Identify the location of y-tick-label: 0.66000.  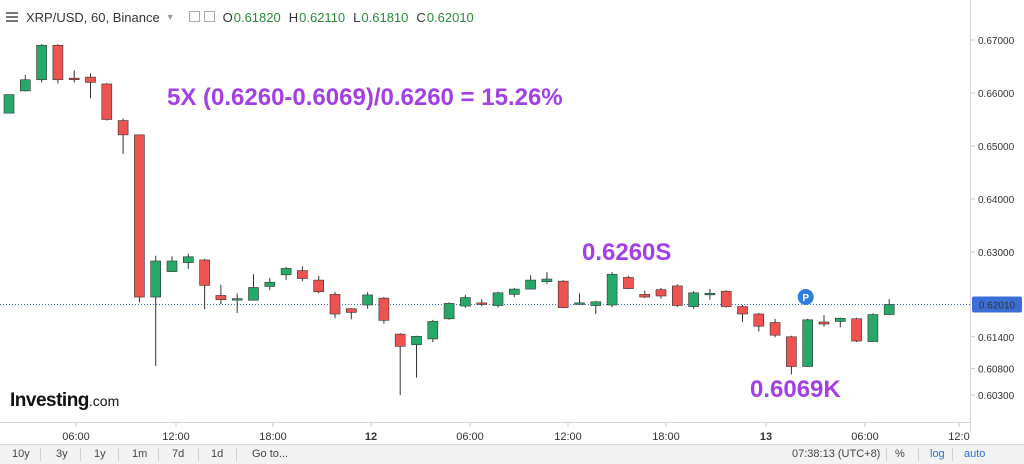
(996, 94).